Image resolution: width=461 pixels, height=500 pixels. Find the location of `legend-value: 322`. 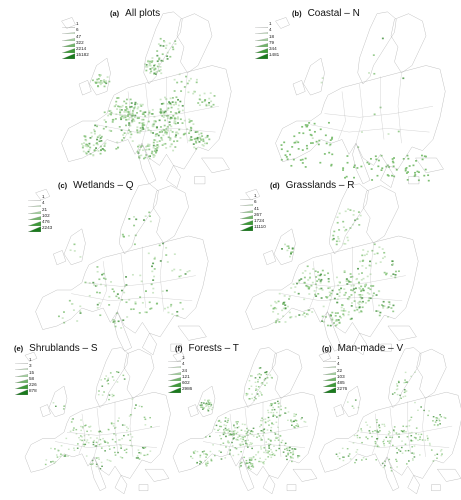

legend-value: 322 is located at coordinates (80, 42).